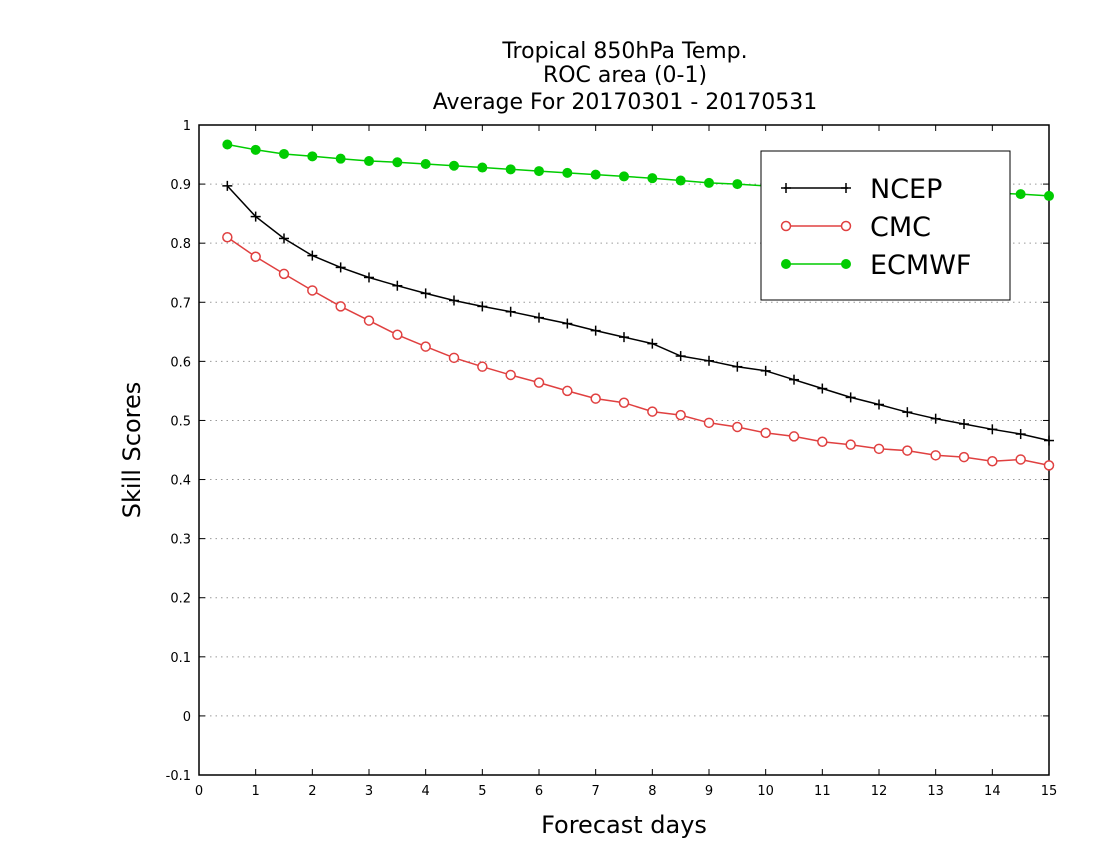 The image size is (1100, 850). What do you see at coordinates (624, 825) in the screenshot?
I see `x-axis-label: Forecast days` at bounding box center [624, 825].